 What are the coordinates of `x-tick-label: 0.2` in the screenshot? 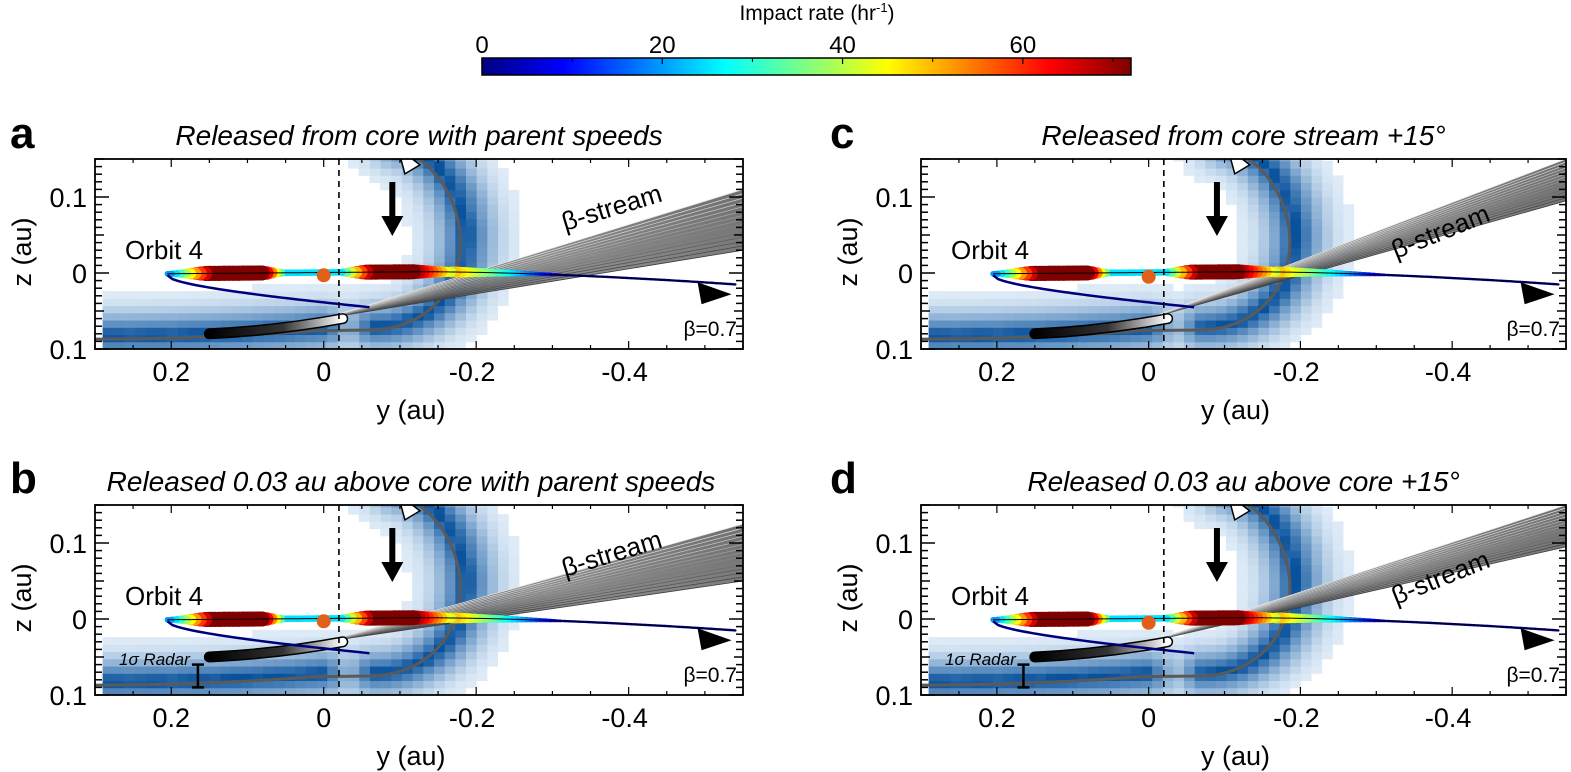 It's located at (997, 718).